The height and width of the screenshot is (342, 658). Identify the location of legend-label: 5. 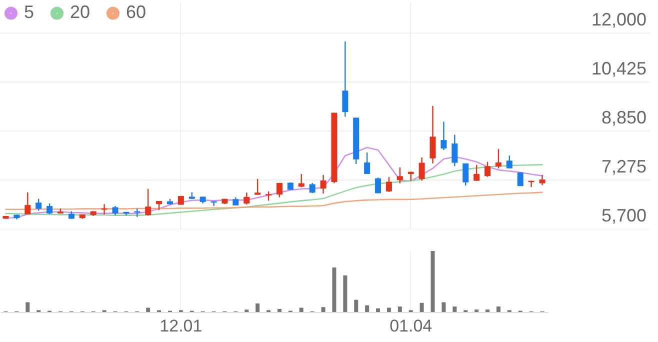
(29, 12).